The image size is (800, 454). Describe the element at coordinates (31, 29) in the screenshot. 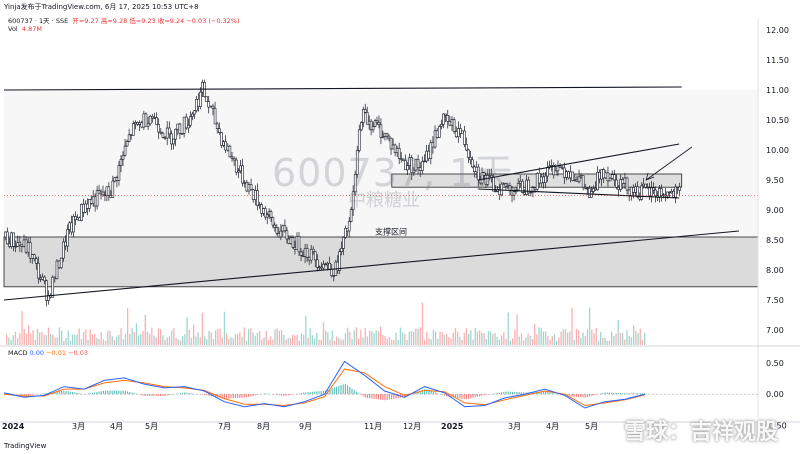

I see `volume-value: 4.87M` at that location.